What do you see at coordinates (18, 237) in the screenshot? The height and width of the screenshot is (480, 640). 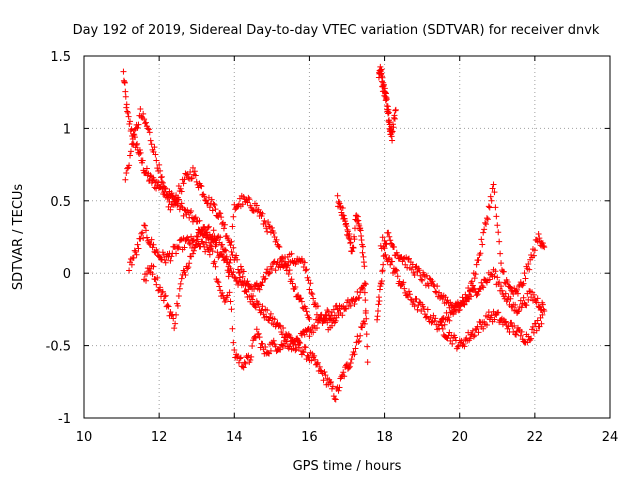 I see `y-axis-label: SDTVAR / TECUs` at bounding box center [18, 237].